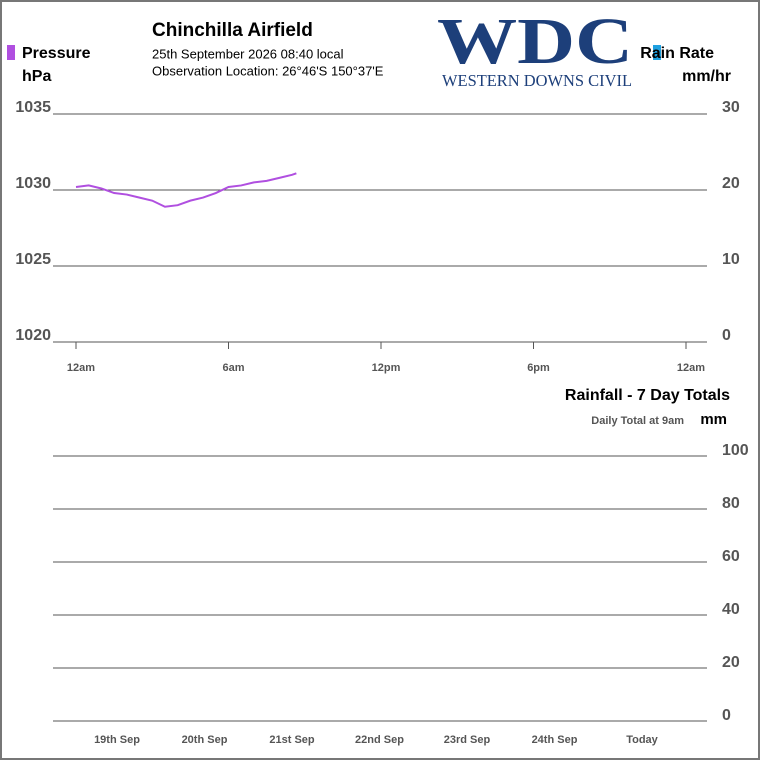 Image resolution: width=760 pixels, height=760 pixels. Describe the element at coordinates (726, 335) in the screenshot. I see `y2-tick-label: 0` at that location.